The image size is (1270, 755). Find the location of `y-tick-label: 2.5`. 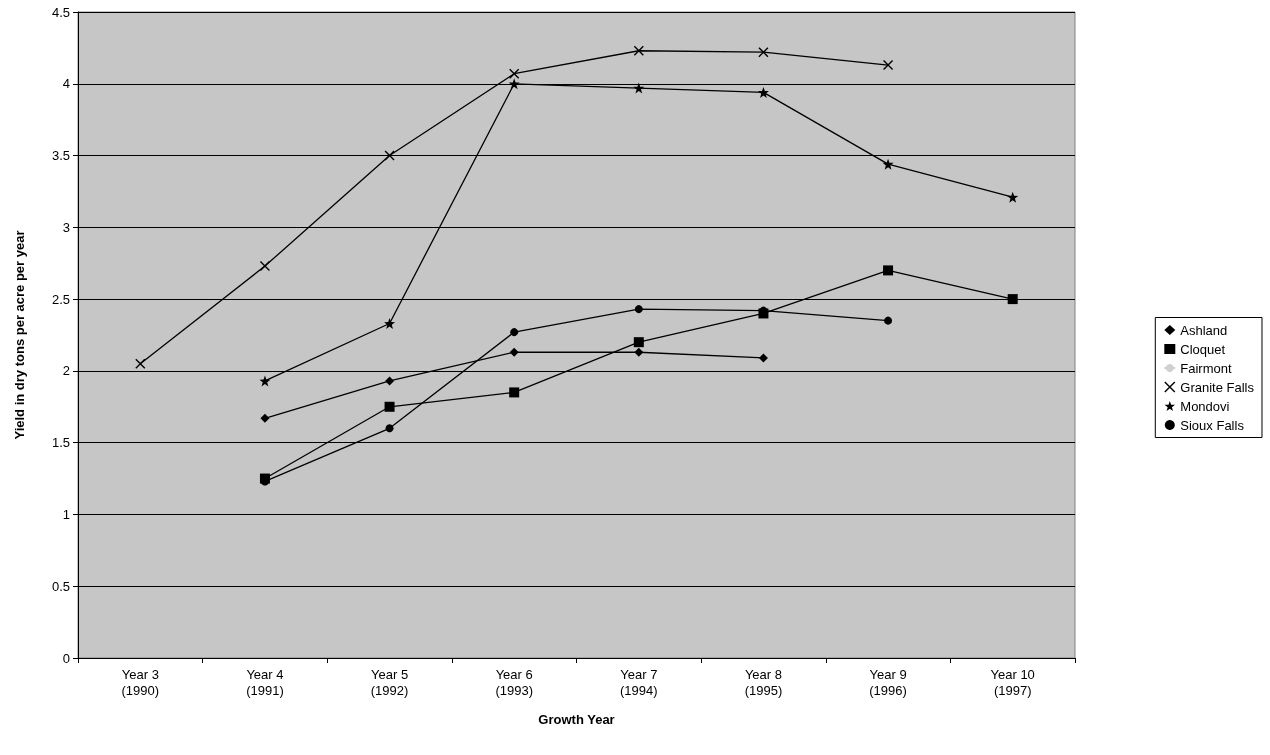

y-tick-label: 2.5 is located at coordinates (60, 299).